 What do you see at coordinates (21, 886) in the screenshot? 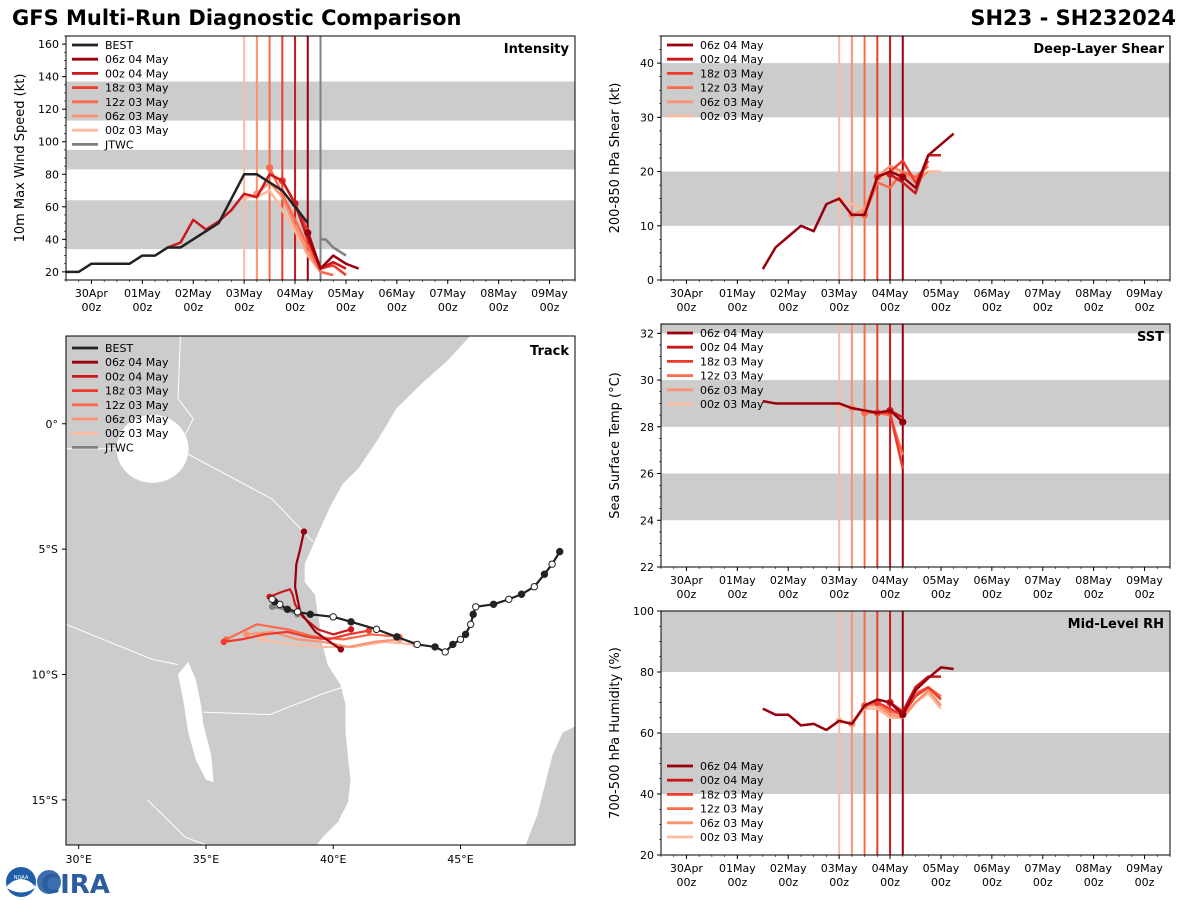
I see `noaa-logo-wave` at bounding box center [21, 886].